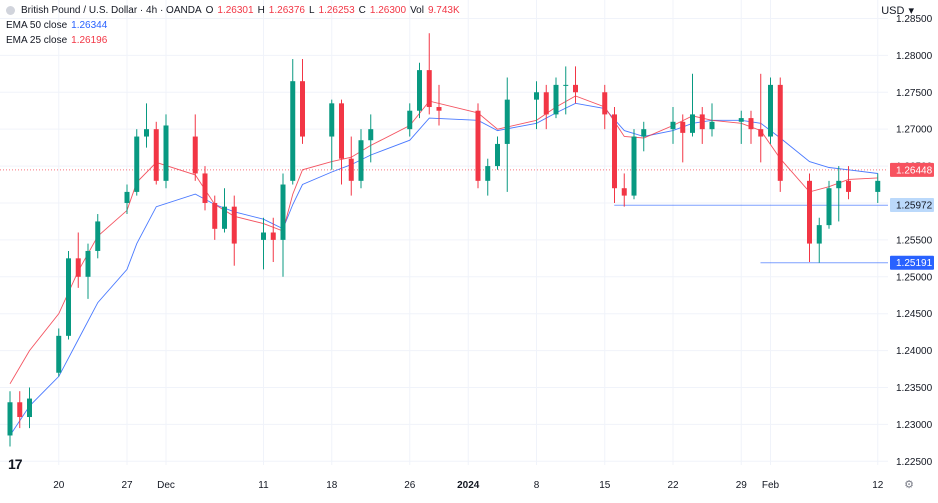  What do you see at coordinates (388, 10) in the screenshot?
I see `ohlc-close: 1.26300` at bounding box center [388, 10].